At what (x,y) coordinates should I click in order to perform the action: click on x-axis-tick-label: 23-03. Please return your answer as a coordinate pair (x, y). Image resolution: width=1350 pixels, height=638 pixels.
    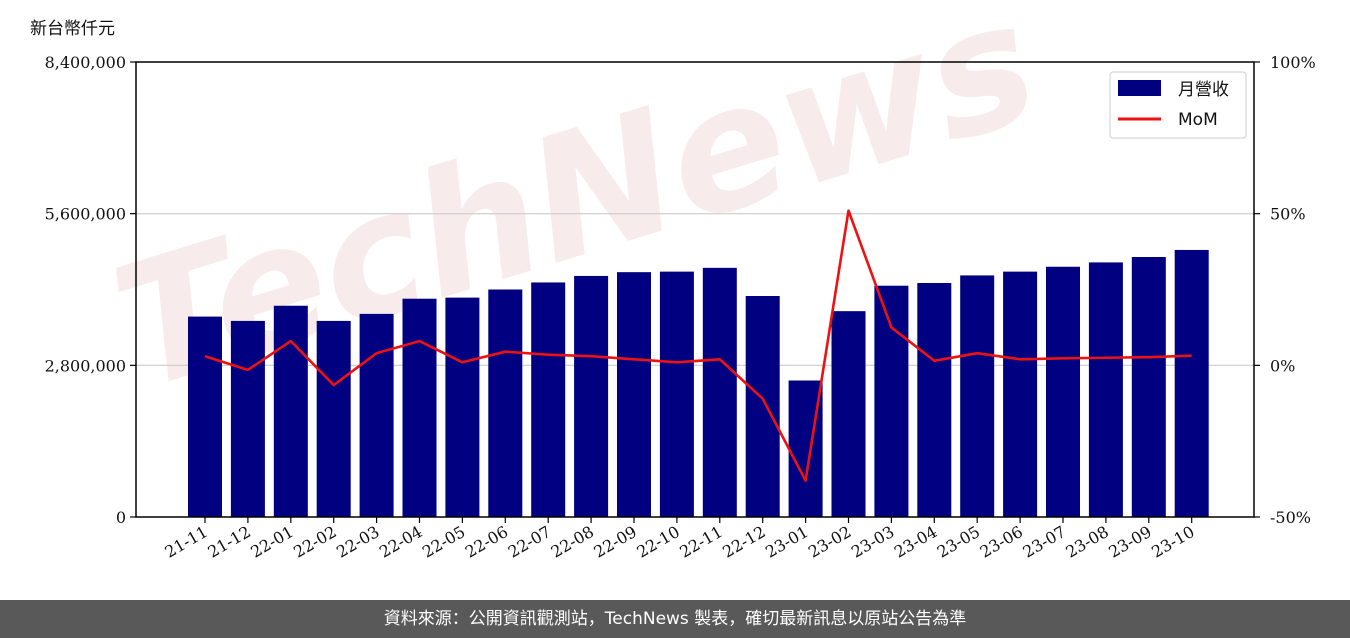
    Looking at the image, I should click on (872, 542).